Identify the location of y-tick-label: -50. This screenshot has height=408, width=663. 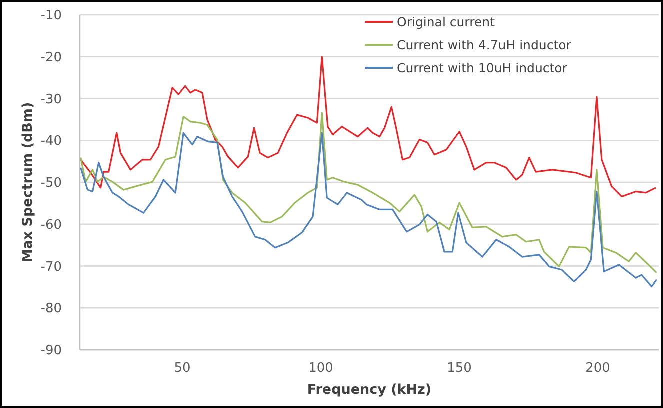
(51, 184).